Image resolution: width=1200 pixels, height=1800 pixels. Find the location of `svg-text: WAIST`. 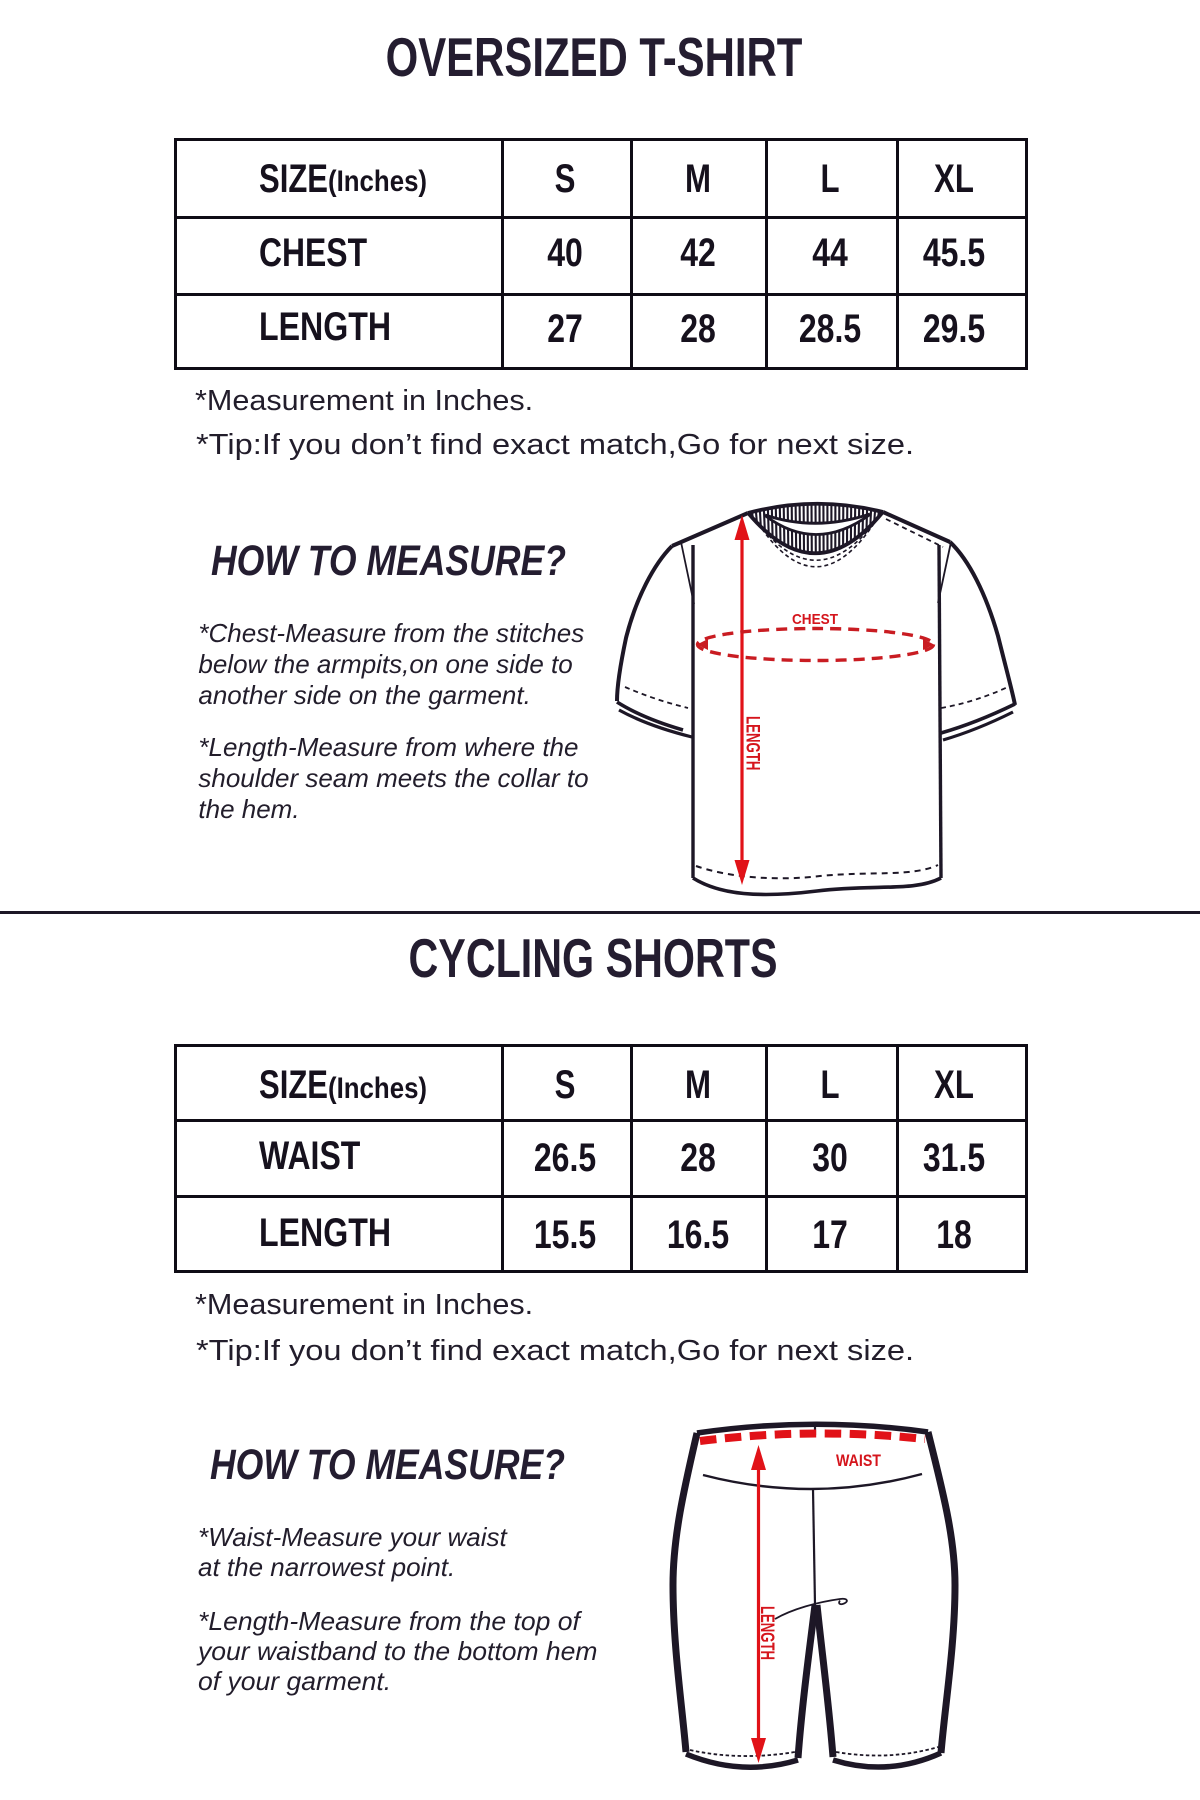

svg-text: WAIST is located at coordinates (859, 1460).